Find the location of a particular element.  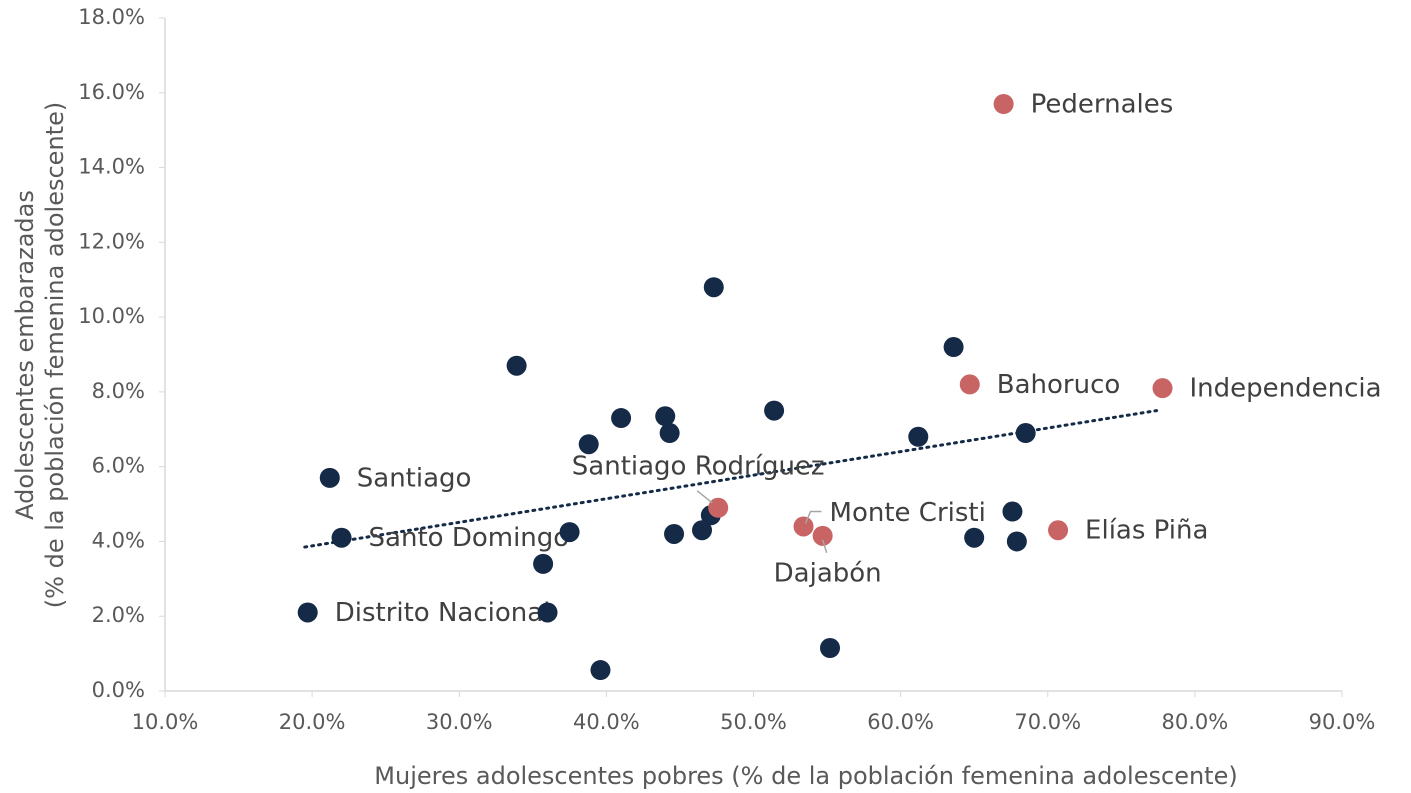

y-tick-label: 4.0% is located at coordinates (118, 540).